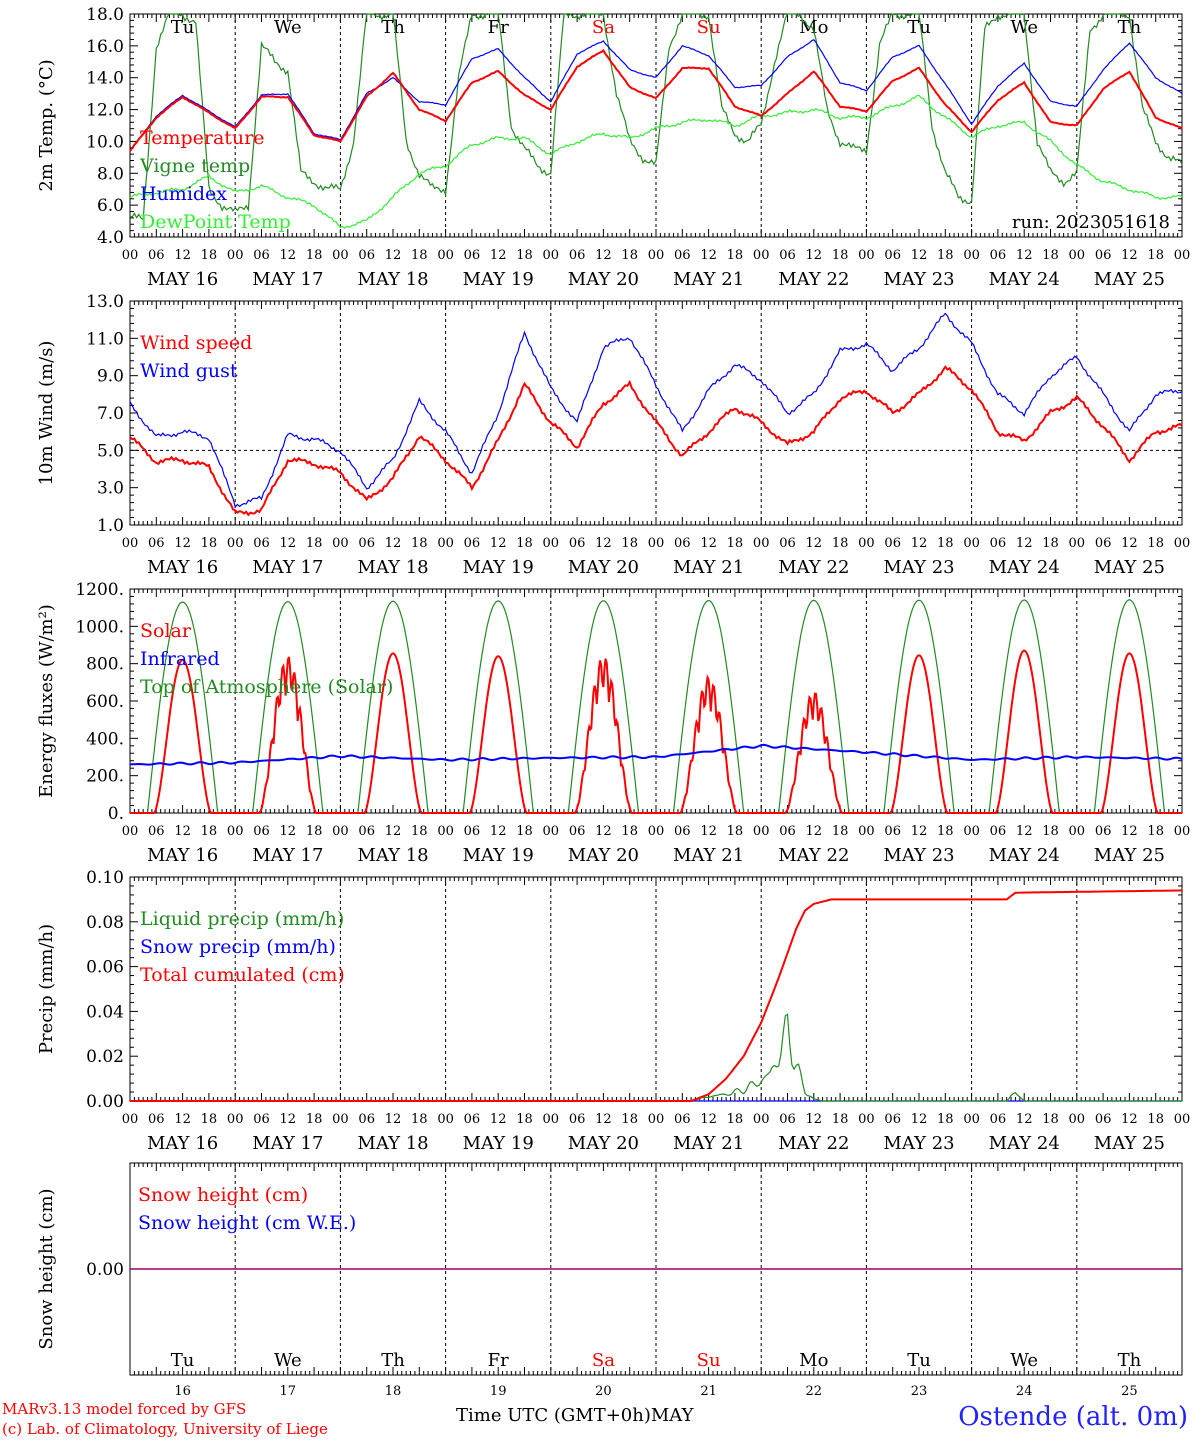  Describe the element at coordinates (196, 343) in the screenshot. I see `legend-entry: Wind speed` at that location.